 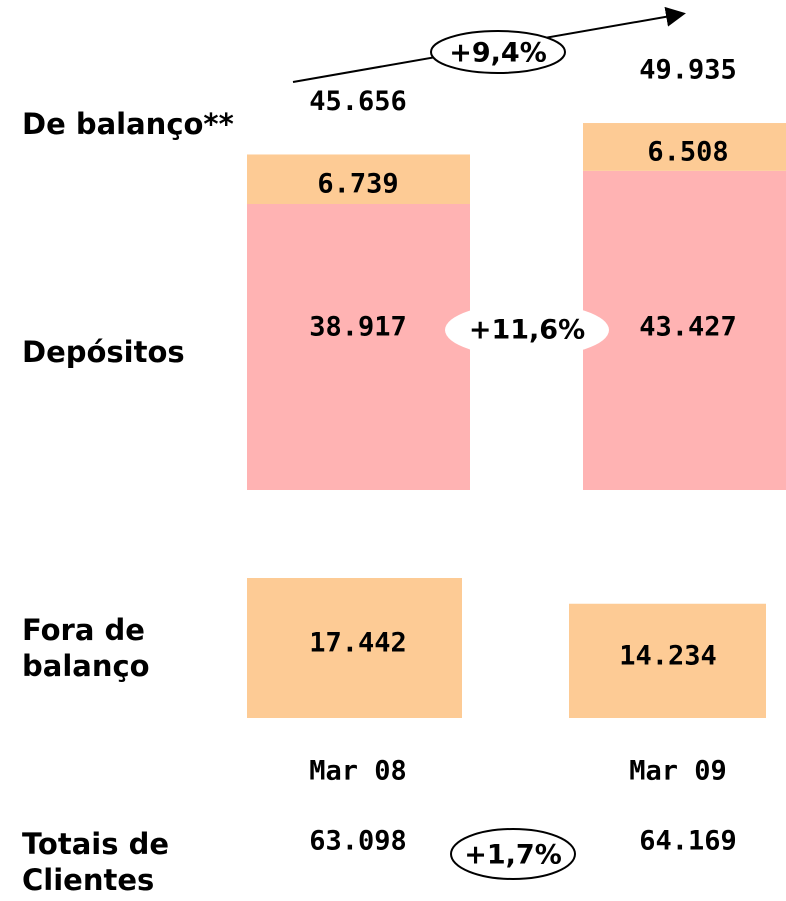 I want to click on value-label: 6.508, so click(x=687, y=151).